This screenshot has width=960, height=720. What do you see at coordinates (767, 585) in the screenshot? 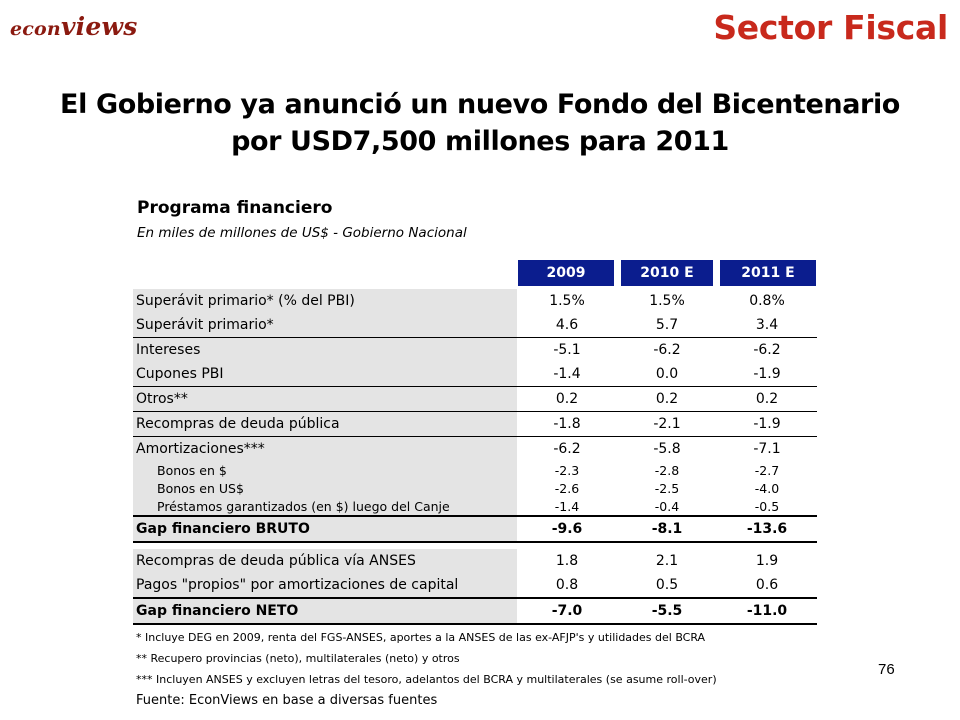
I see `cell-2011: 0.6` at bounding box center [767, 585].